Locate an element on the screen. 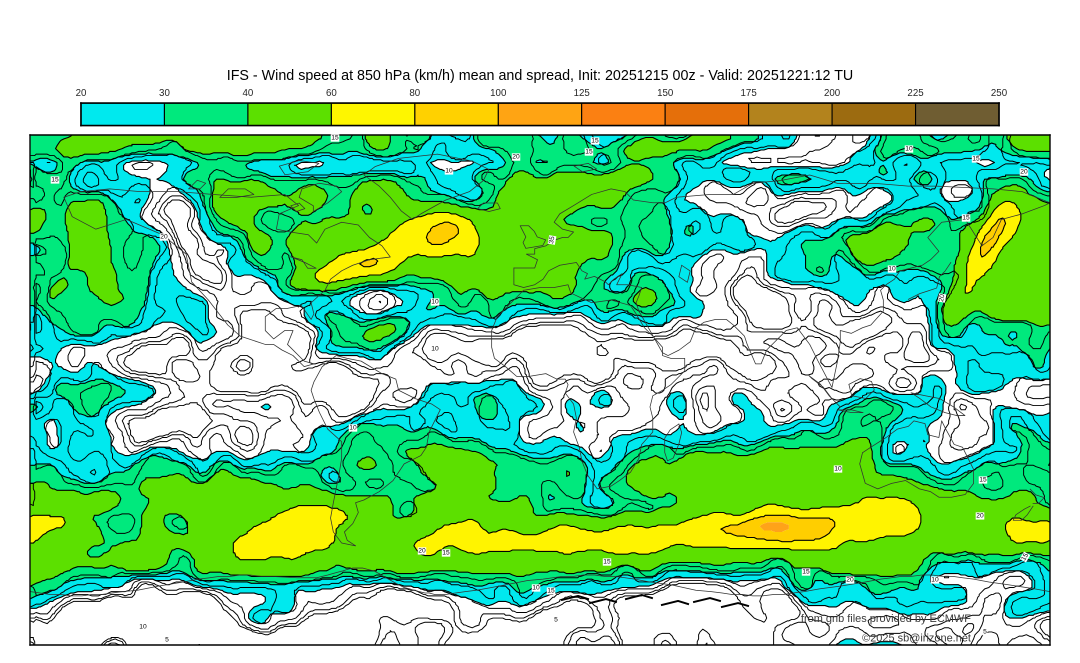 The height and width of the screenshot is (663, 1080). svg-text: 250 is located at coordinates (999, 93).